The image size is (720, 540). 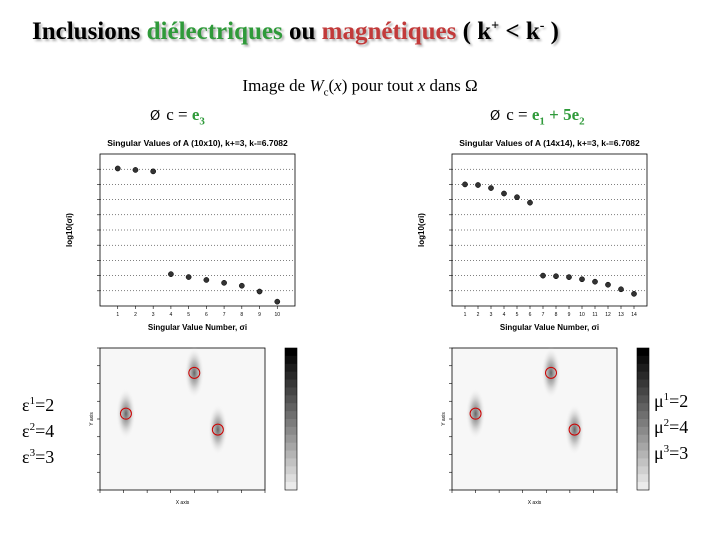 I want to click on title-text-ou: ou, so click(x=302, y=31).